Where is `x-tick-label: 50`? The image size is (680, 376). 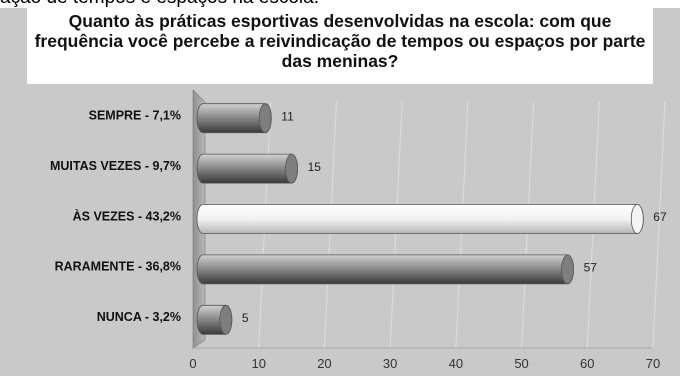 x-tick-label: 50 is located at coordinates (521, 363).